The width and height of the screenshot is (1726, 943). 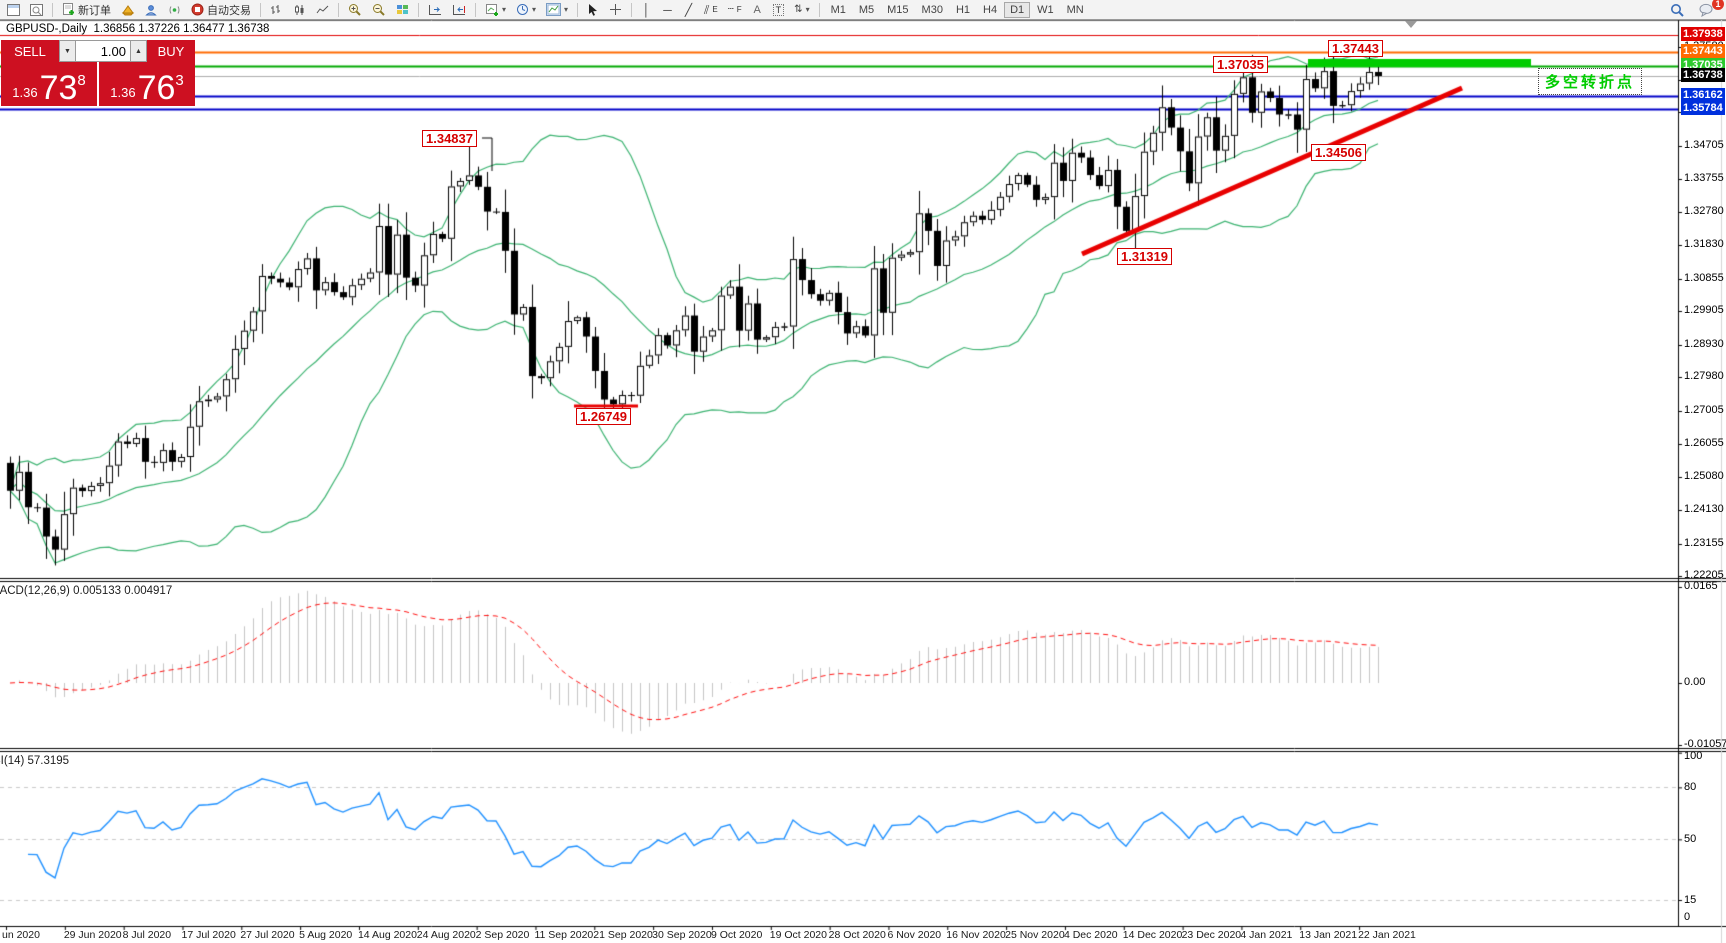 I want to click on price-axis-tick: 1.31830, so click(x=1704, y=244).